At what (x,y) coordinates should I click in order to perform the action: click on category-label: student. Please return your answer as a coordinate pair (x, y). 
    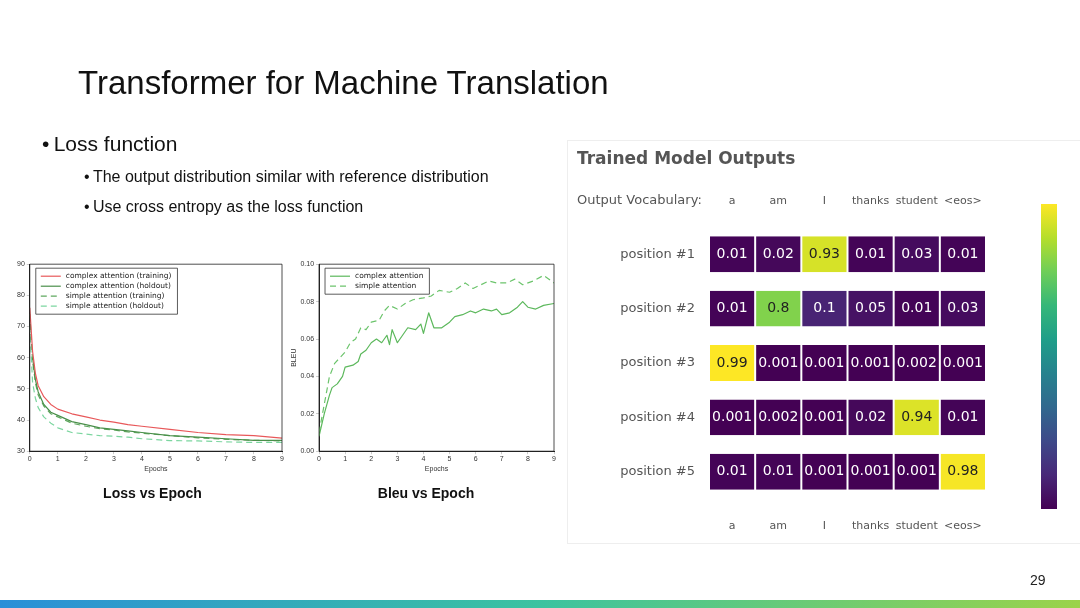
    Looking at the image, I should click on (916, 525).